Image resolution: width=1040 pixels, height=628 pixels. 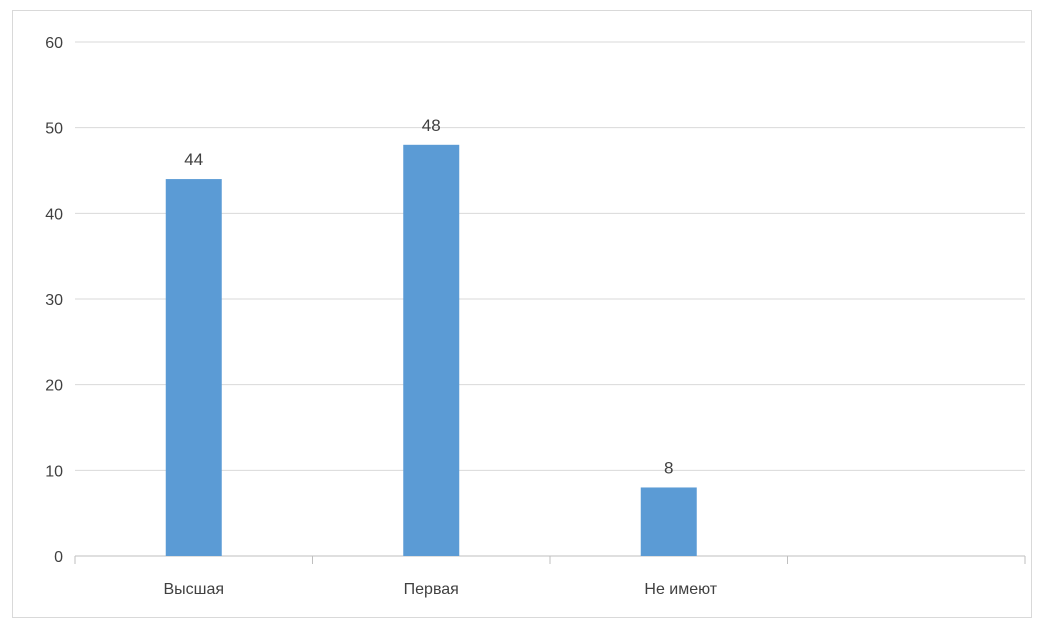 What do you see at coordinates (431, 125) in the screenshot?
I see `data-label: 48` at bounding box center [431, 125].